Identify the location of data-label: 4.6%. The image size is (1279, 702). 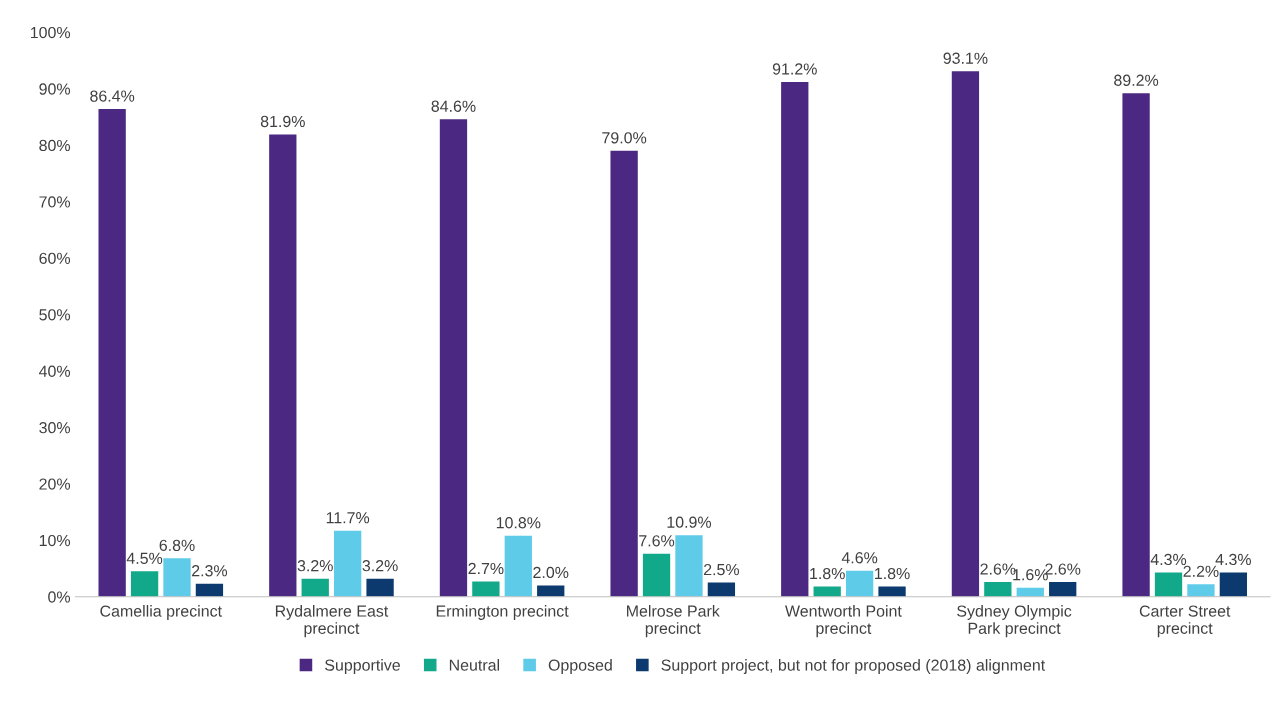
(859, 558).